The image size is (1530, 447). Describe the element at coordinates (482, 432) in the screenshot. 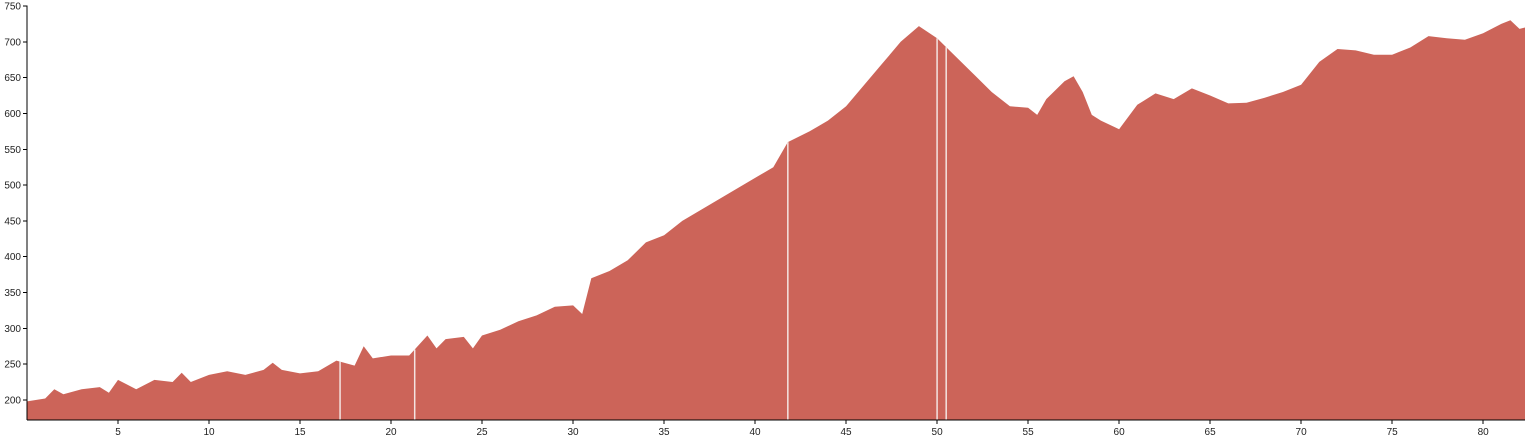

I see `x-tick-label: 25` at that location.